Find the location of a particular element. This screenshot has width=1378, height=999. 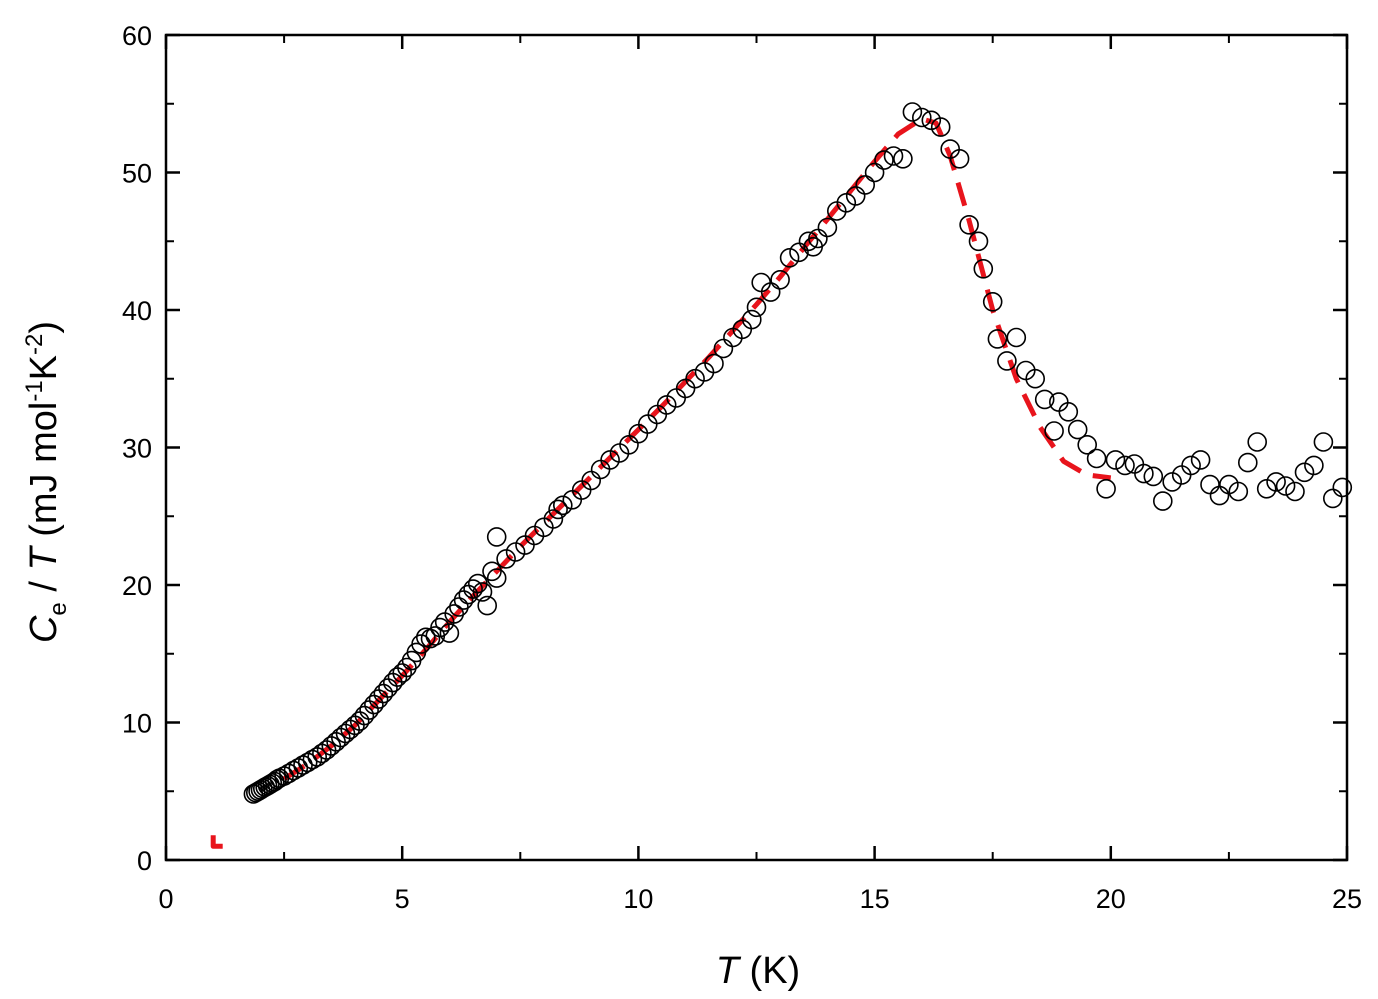

y-tick-label: 30 is located at coordinates (137, 449).